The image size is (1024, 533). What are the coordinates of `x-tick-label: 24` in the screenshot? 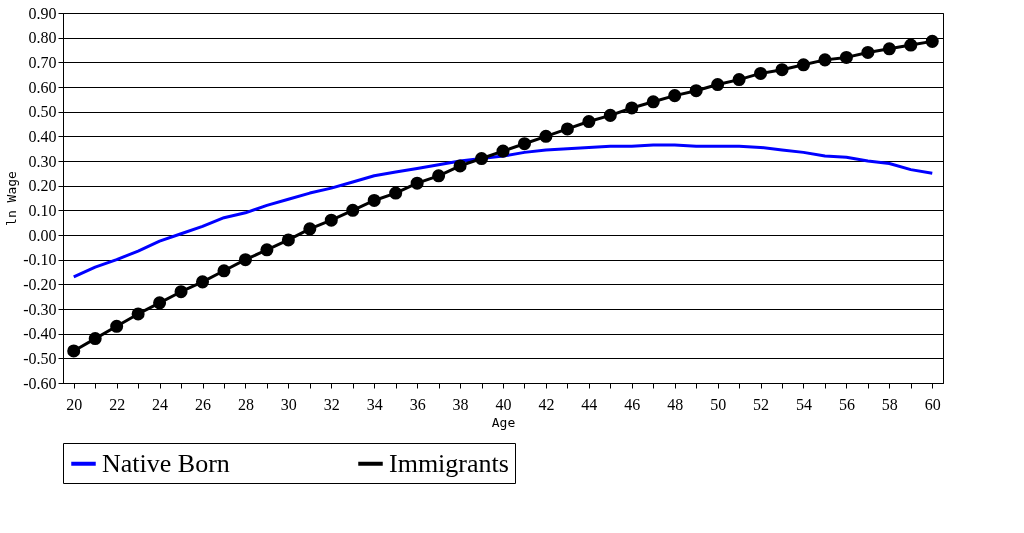 It's located at (160, 404).